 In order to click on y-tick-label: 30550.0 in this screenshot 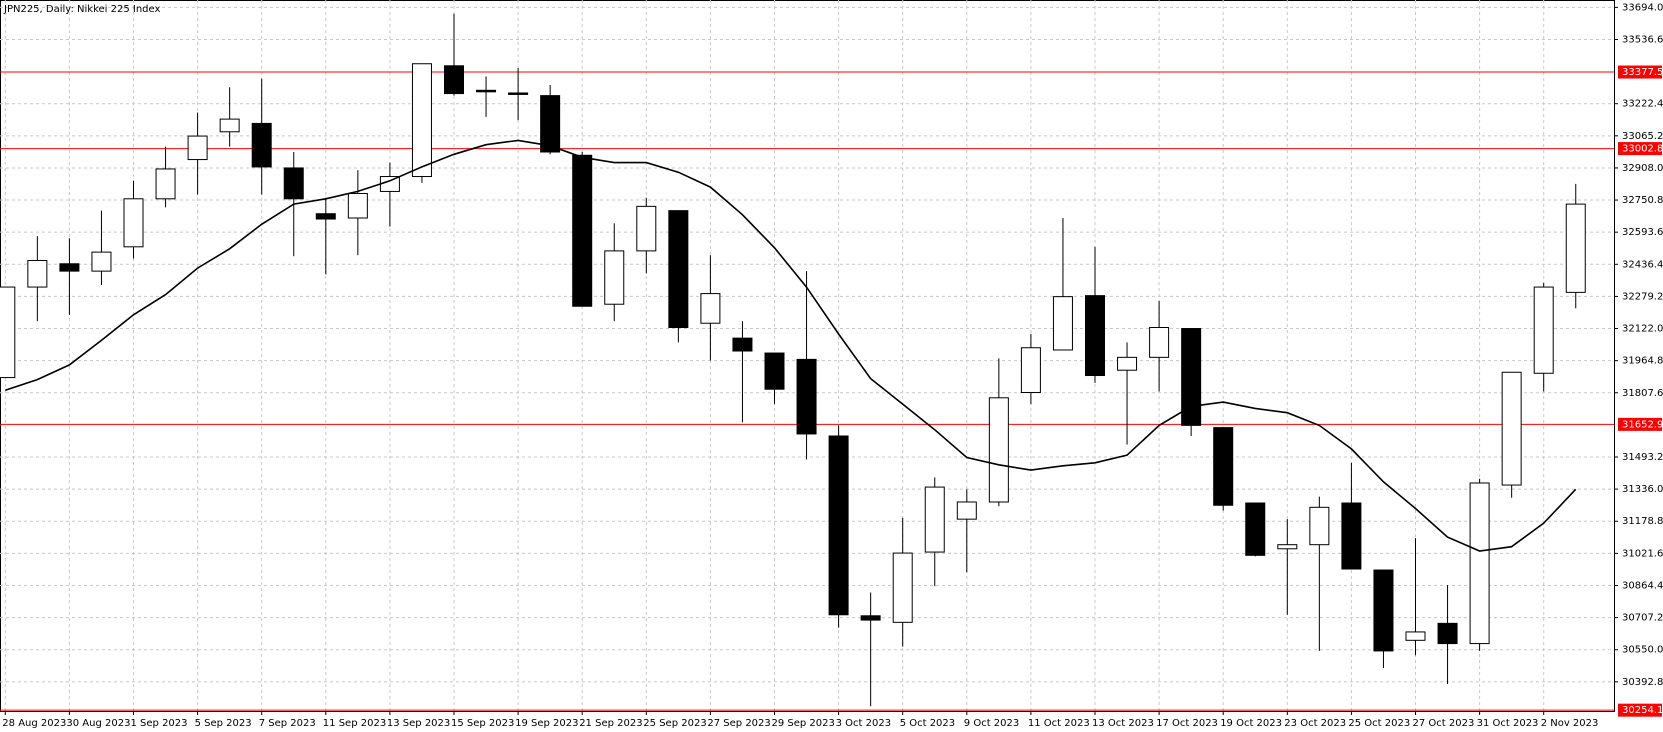, I will do `click(1642, 650)`.